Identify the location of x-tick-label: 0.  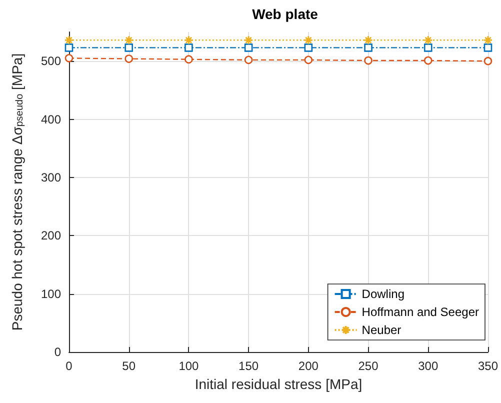
(69, 366).